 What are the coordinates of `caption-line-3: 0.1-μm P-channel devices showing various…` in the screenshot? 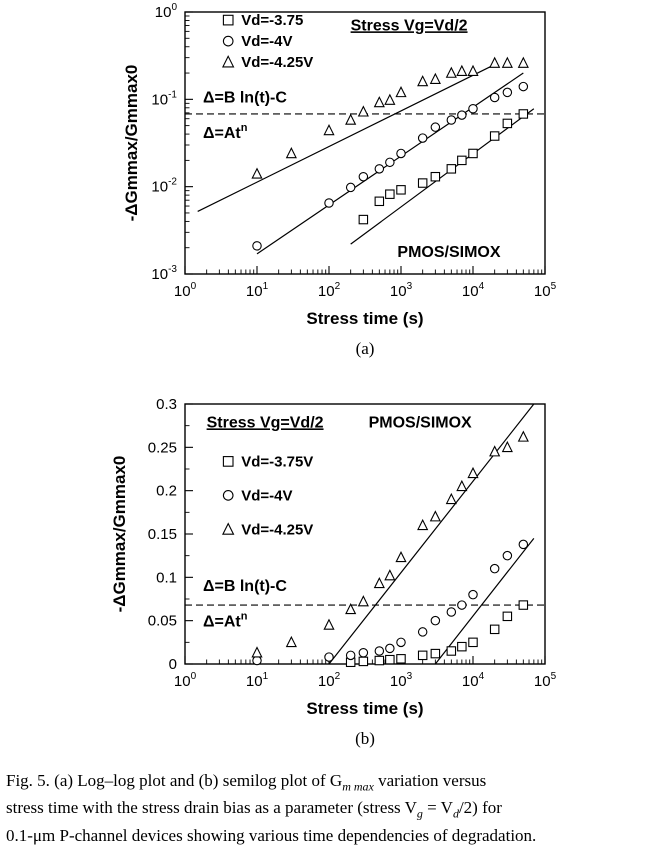 It's located at (271, 835).